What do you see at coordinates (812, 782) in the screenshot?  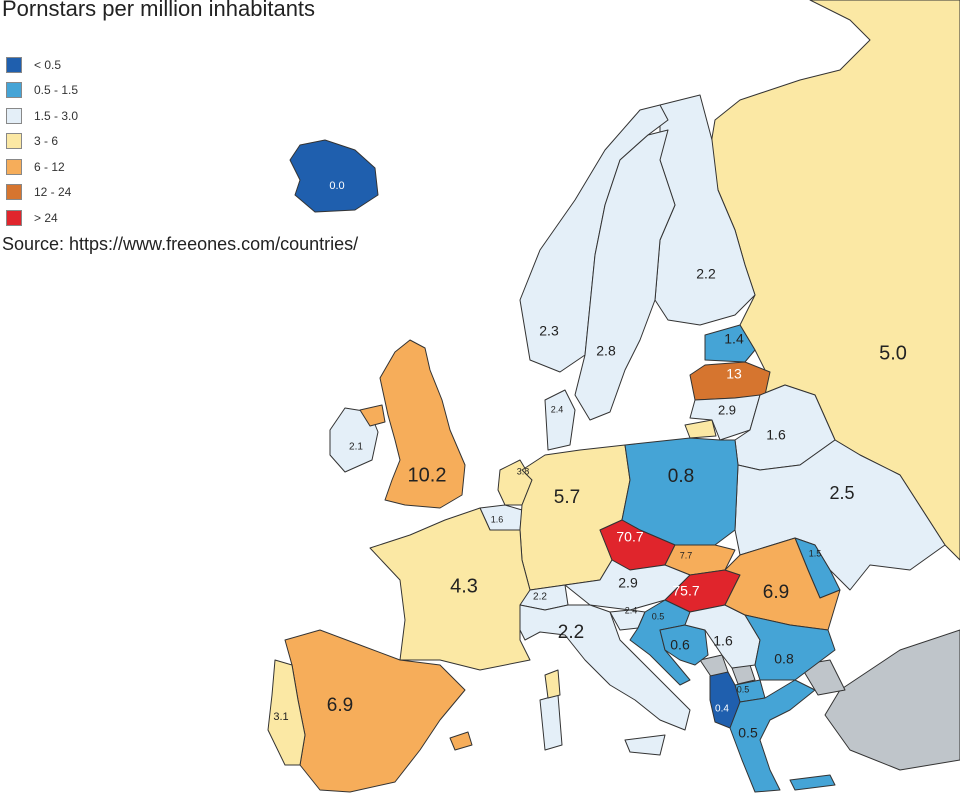 I see `crete-region` at bounding box center [812, 782].